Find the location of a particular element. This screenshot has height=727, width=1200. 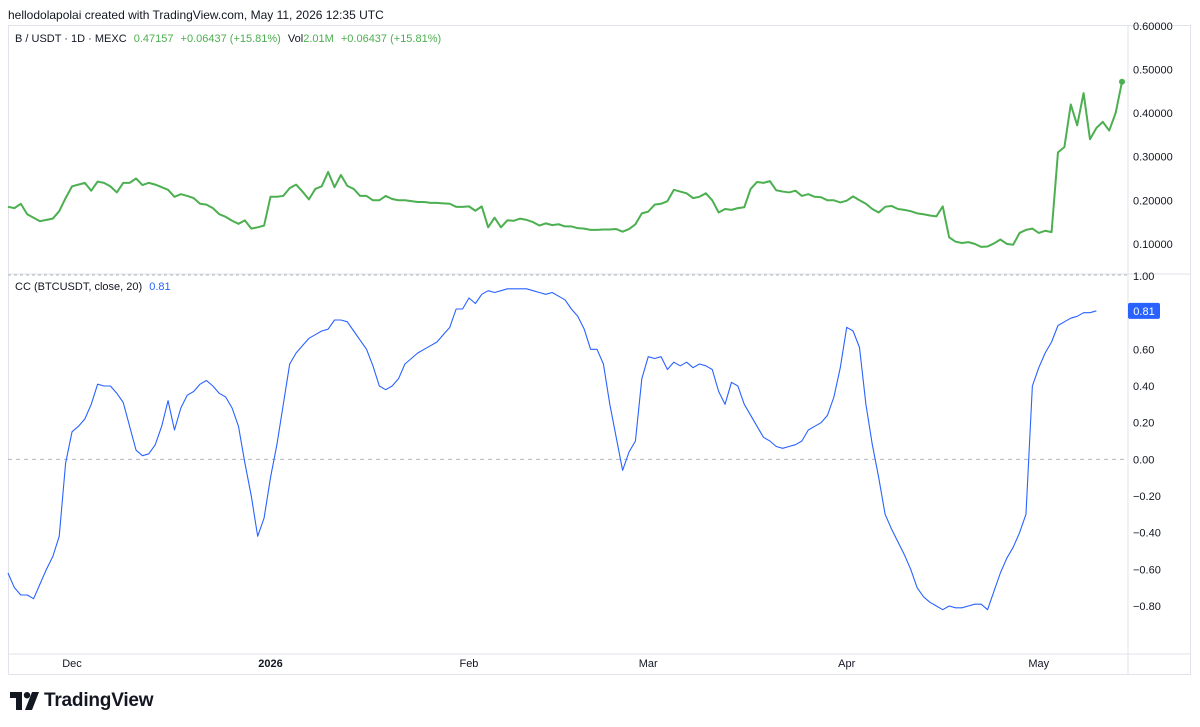

tradingview-logo: TradingView is located at coordinates (82, 701).